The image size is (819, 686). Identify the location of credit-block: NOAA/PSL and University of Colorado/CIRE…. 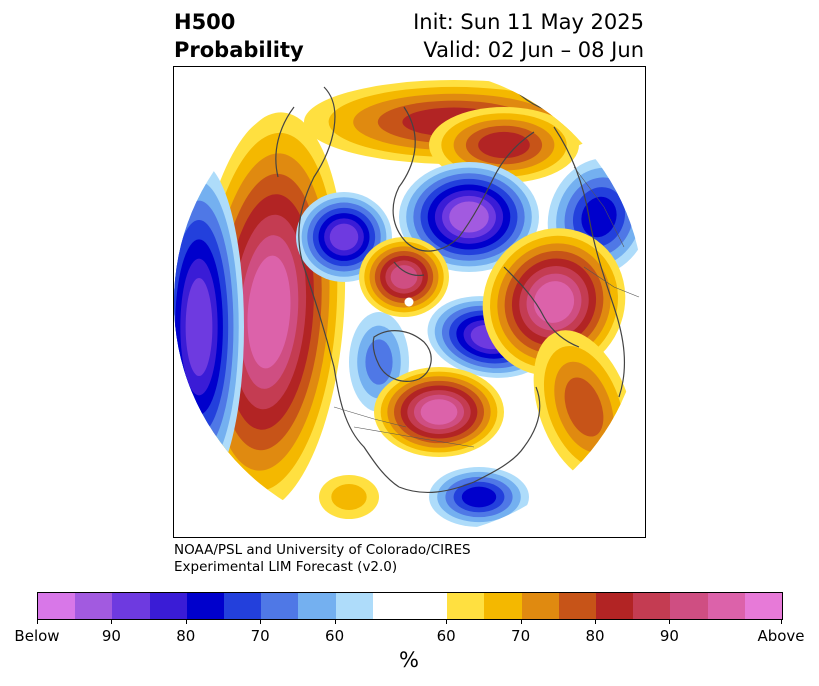
(322, 559).